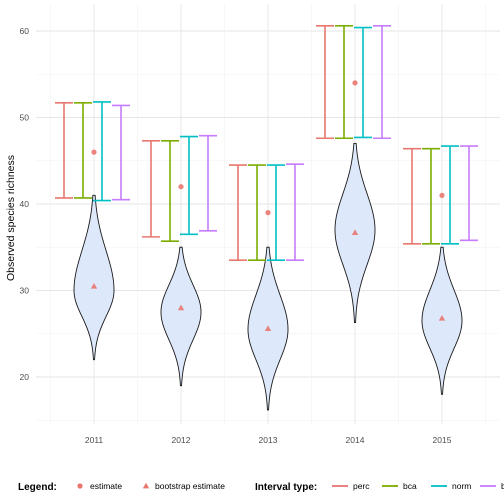 The height and width of the screenshot is (504, 504). What do you see at coordinates (181, 187) in the screenshot?
I see `estimate-point-2012` at bounding box center [181, 187].